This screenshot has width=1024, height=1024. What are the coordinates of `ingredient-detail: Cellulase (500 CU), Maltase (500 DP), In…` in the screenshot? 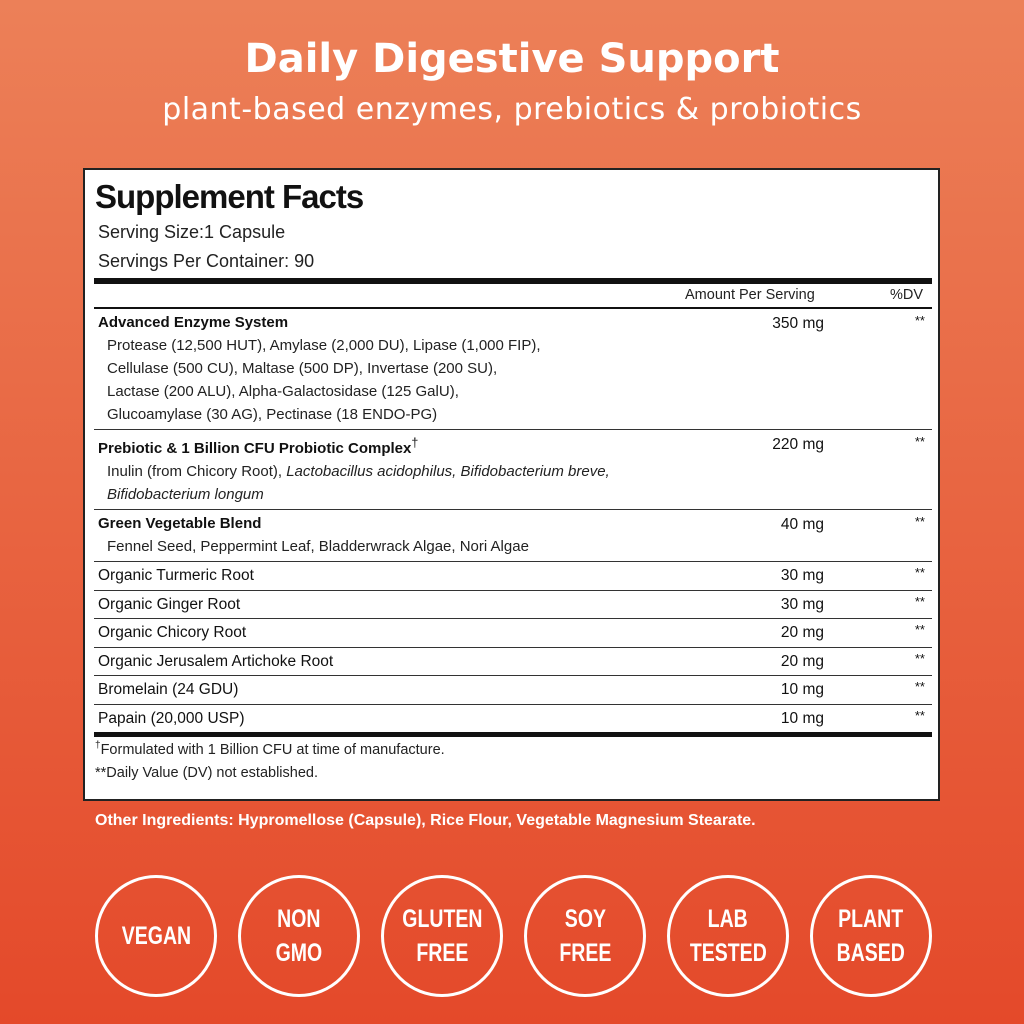 It's located at (513, 368).